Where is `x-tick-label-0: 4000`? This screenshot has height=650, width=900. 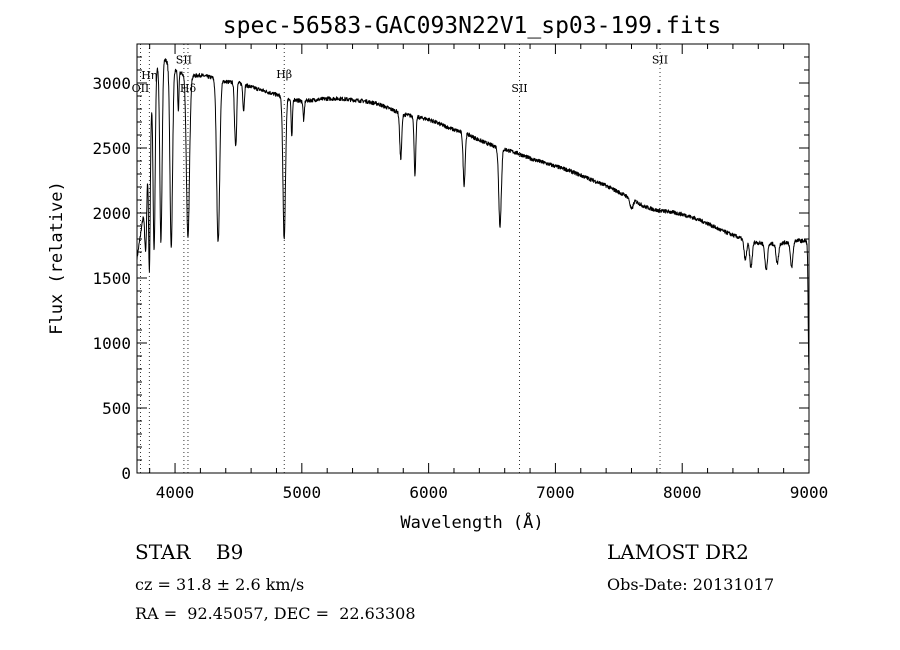 x-tick-label-0: 4000 is located at coordinates (175, 492).